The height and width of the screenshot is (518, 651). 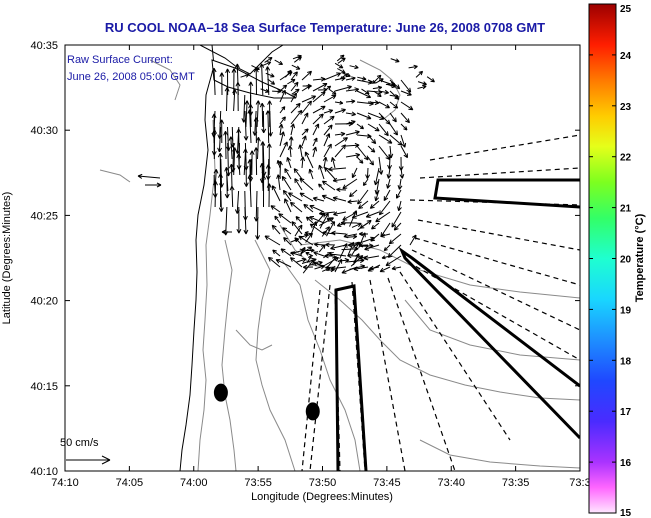 What do you see at coordinates (451, 483) in the screenshot?
I see `x-tick-label: 73:40` at bounding box center [451, 483].